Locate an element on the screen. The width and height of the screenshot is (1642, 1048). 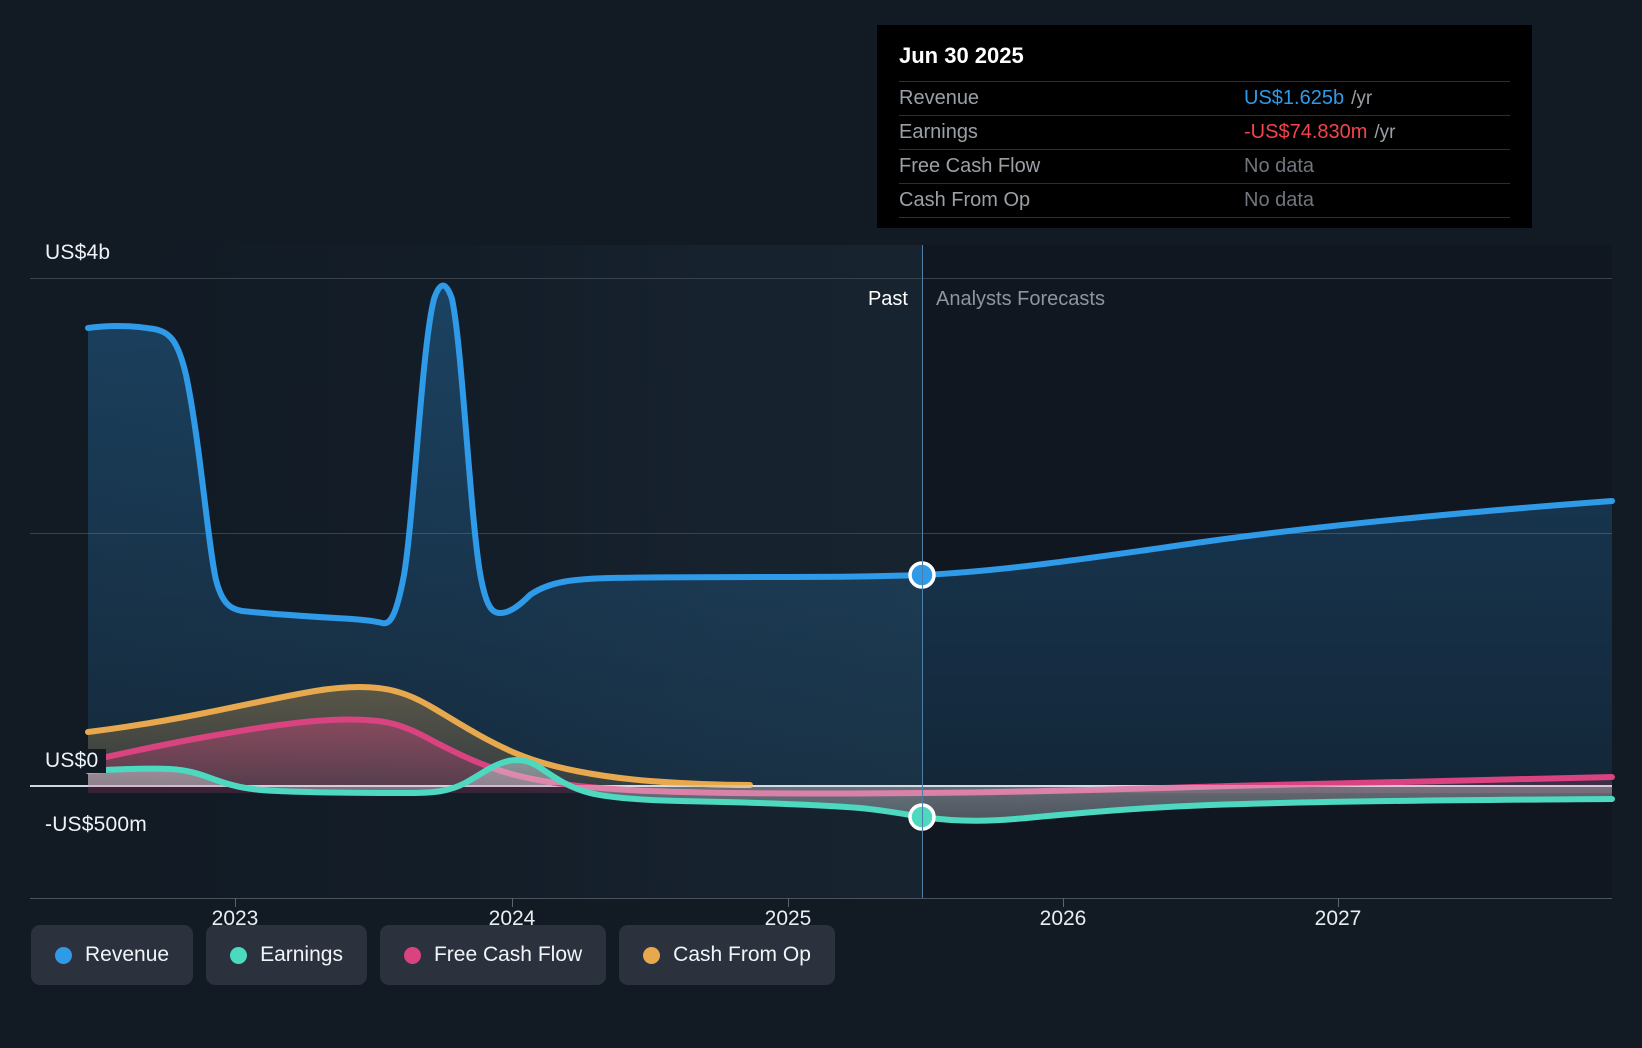
tooltip-key-earnings: Earnings is located at coordinates (938, 132).